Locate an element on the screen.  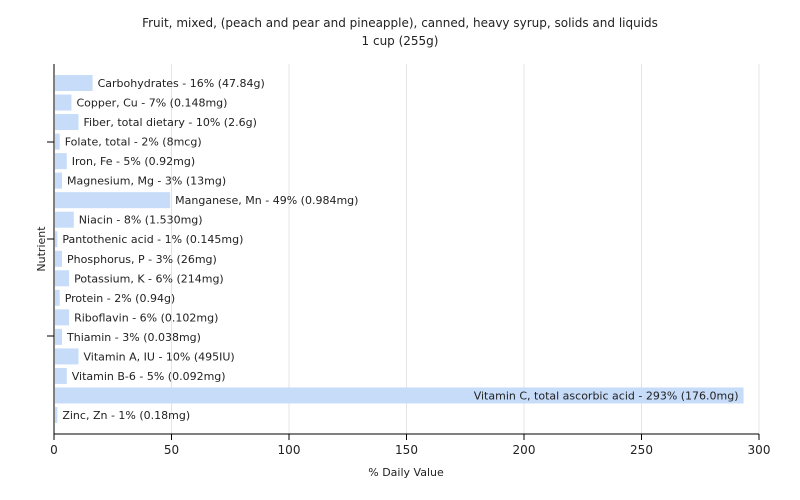
x-tick-label: 50 is located at coordinates (171, 450).